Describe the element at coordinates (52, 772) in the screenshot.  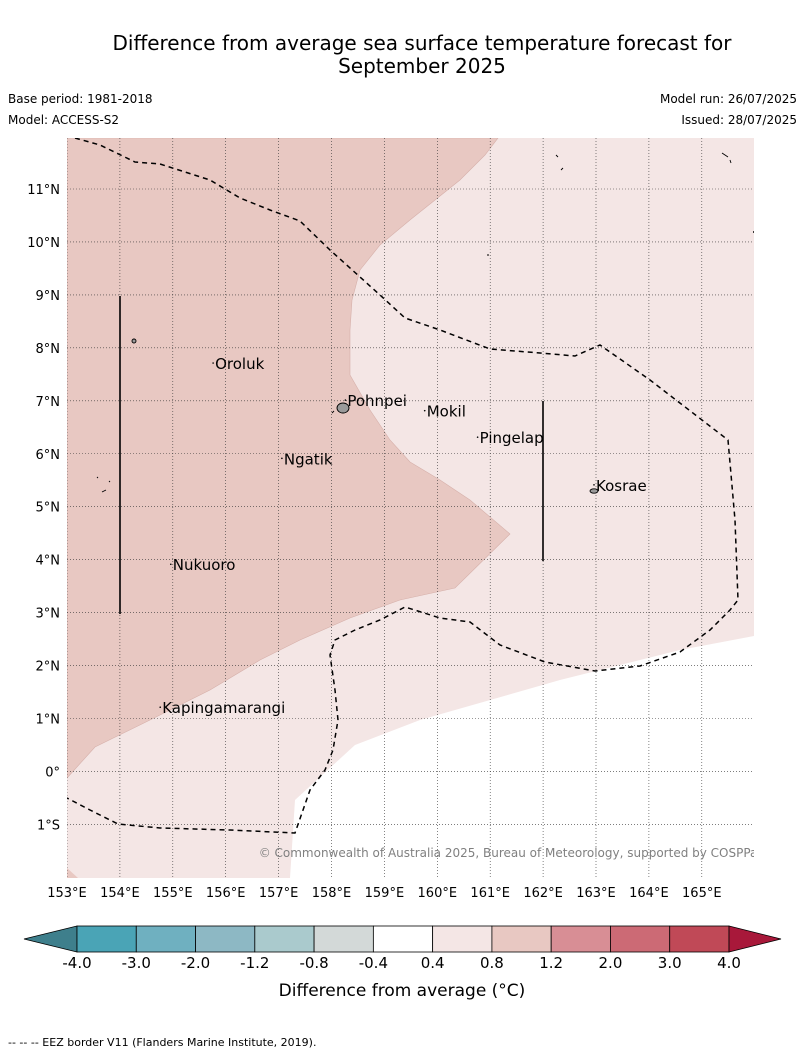
I see `lat-tick-label: 0°` at that location.